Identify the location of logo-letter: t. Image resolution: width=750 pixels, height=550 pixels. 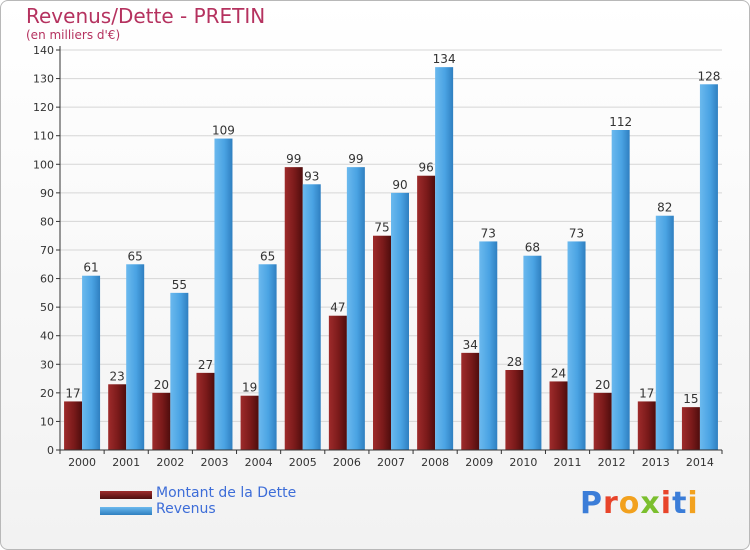
(680, 503).